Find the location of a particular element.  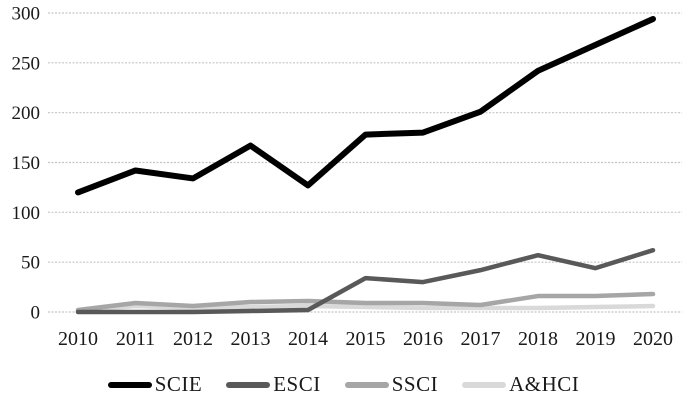

x-tick-label: 2015 is located at coordinates (366, 339).